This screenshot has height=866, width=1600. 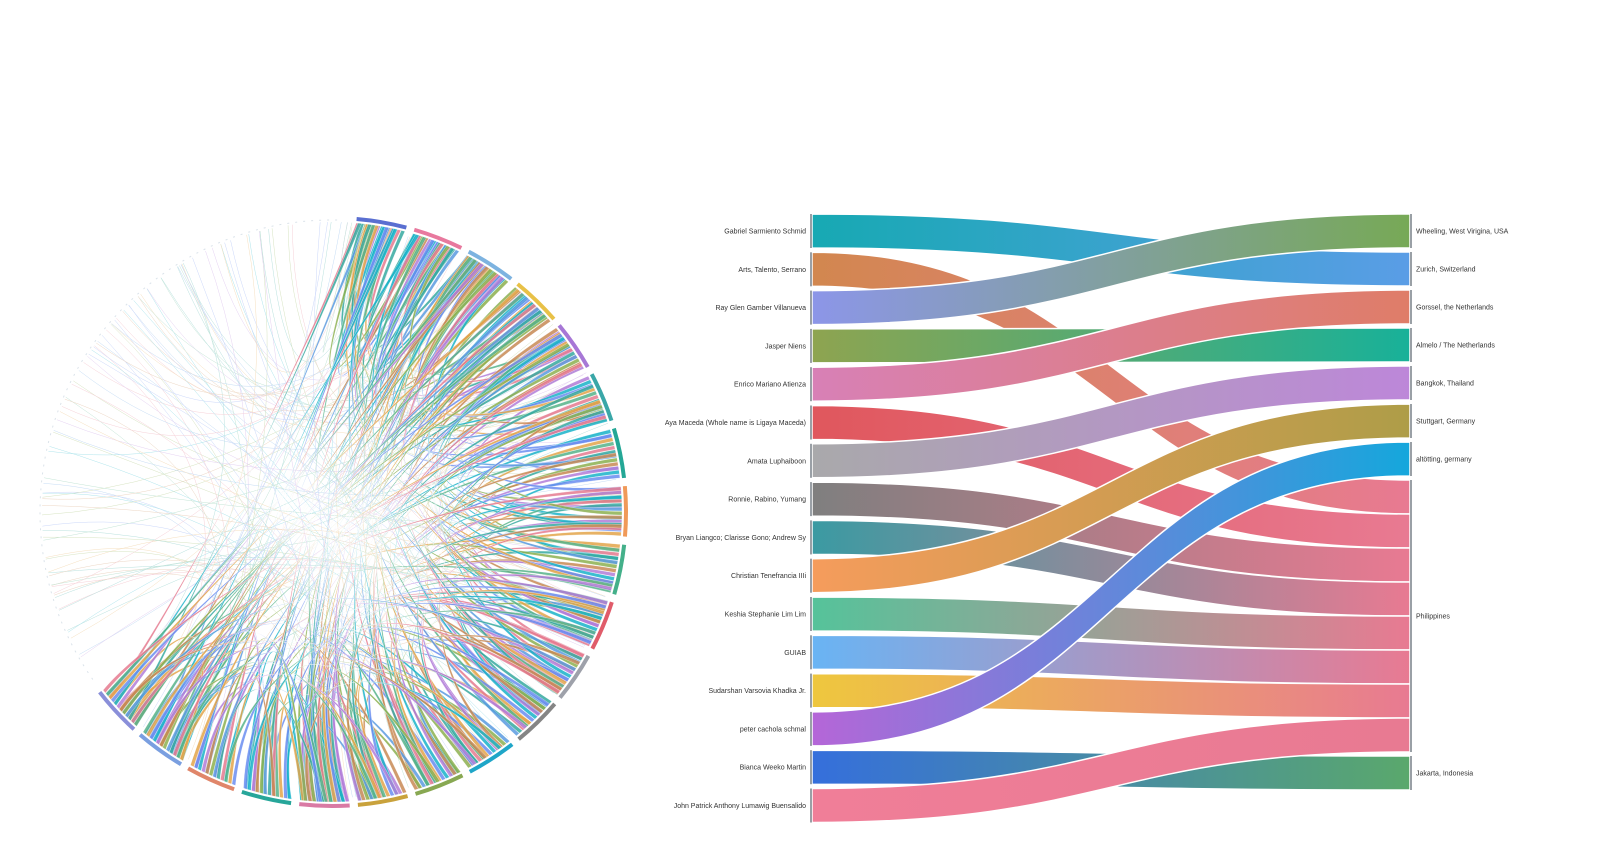 I want to click on sankey-target-label: Jakarta, Indonesia, so click(x=1444, y=774).